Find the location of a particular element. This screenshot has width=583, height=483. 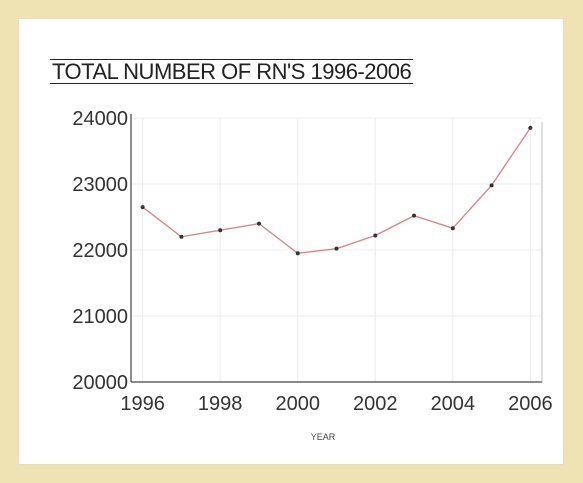

x-tick-label: 2000 is located at coordinates (297, 404).